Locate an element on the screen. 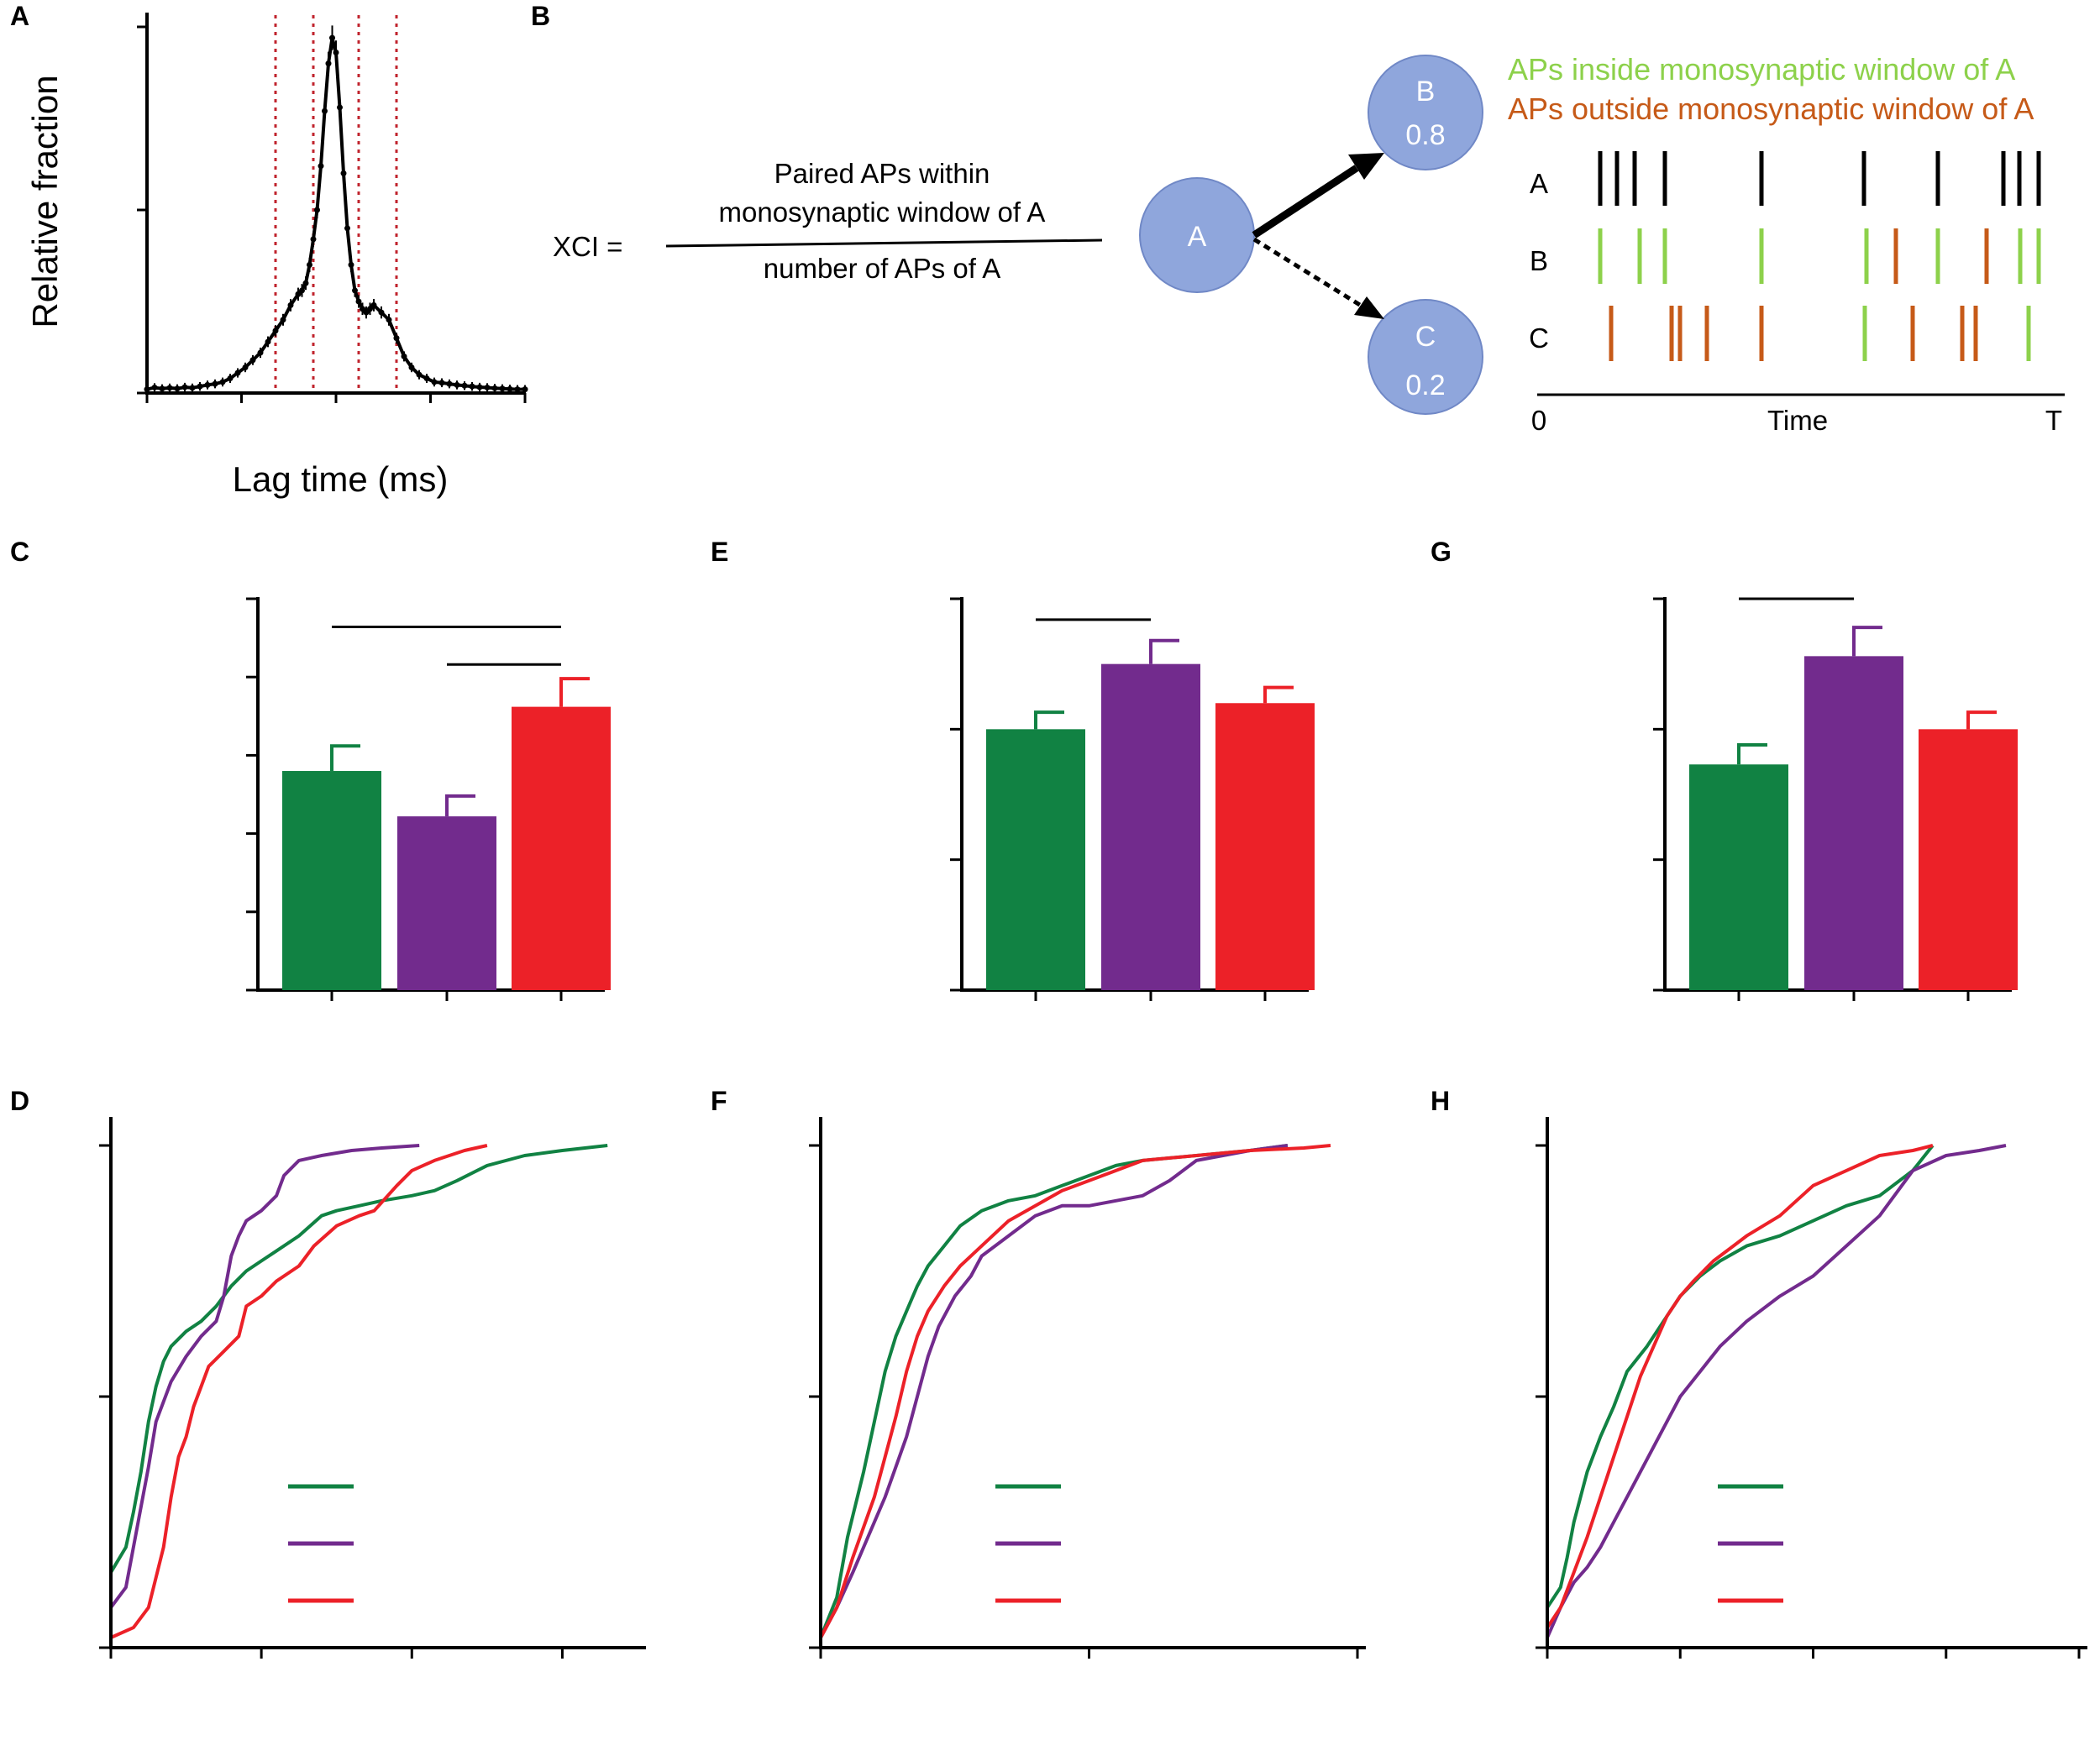  node-b is located at coordinates (1425, 113).